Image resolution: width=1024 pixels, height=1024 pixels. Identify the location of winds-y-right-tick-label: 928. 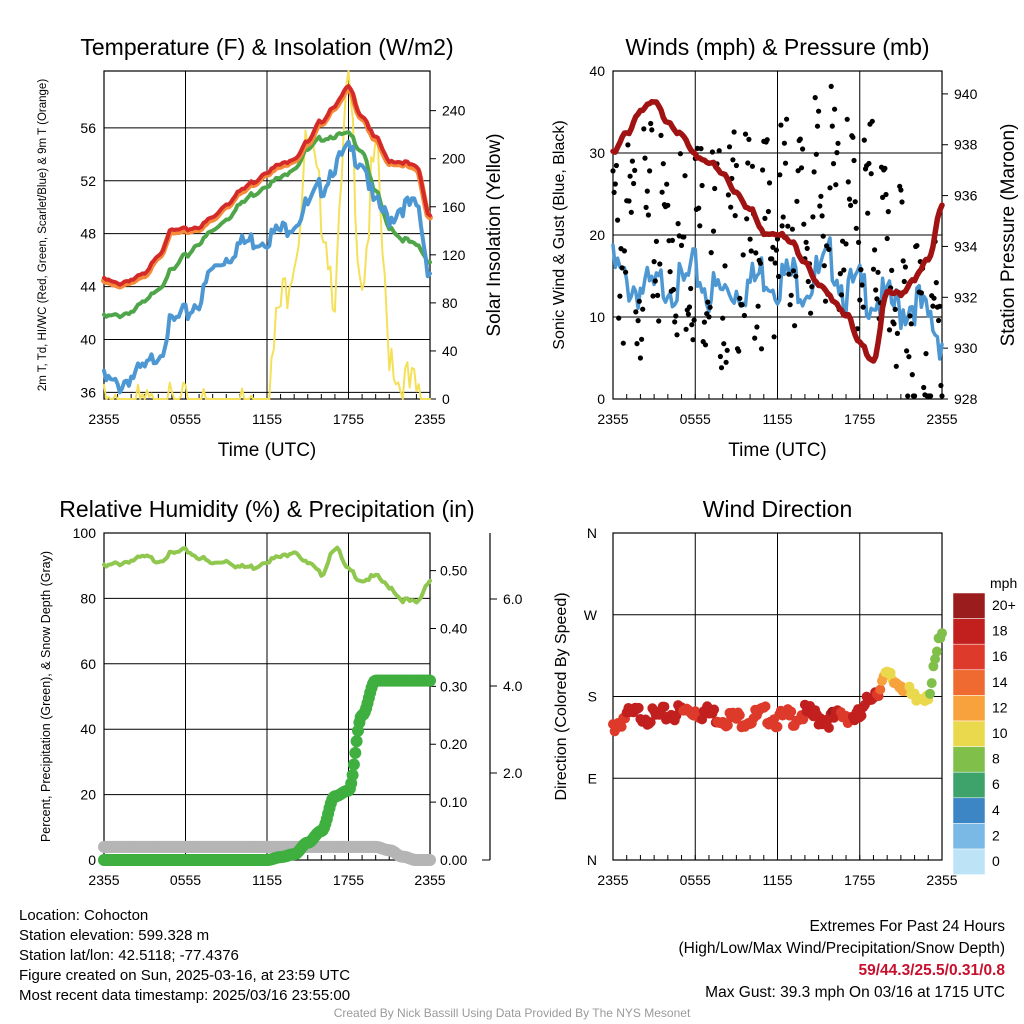
(966, 399).